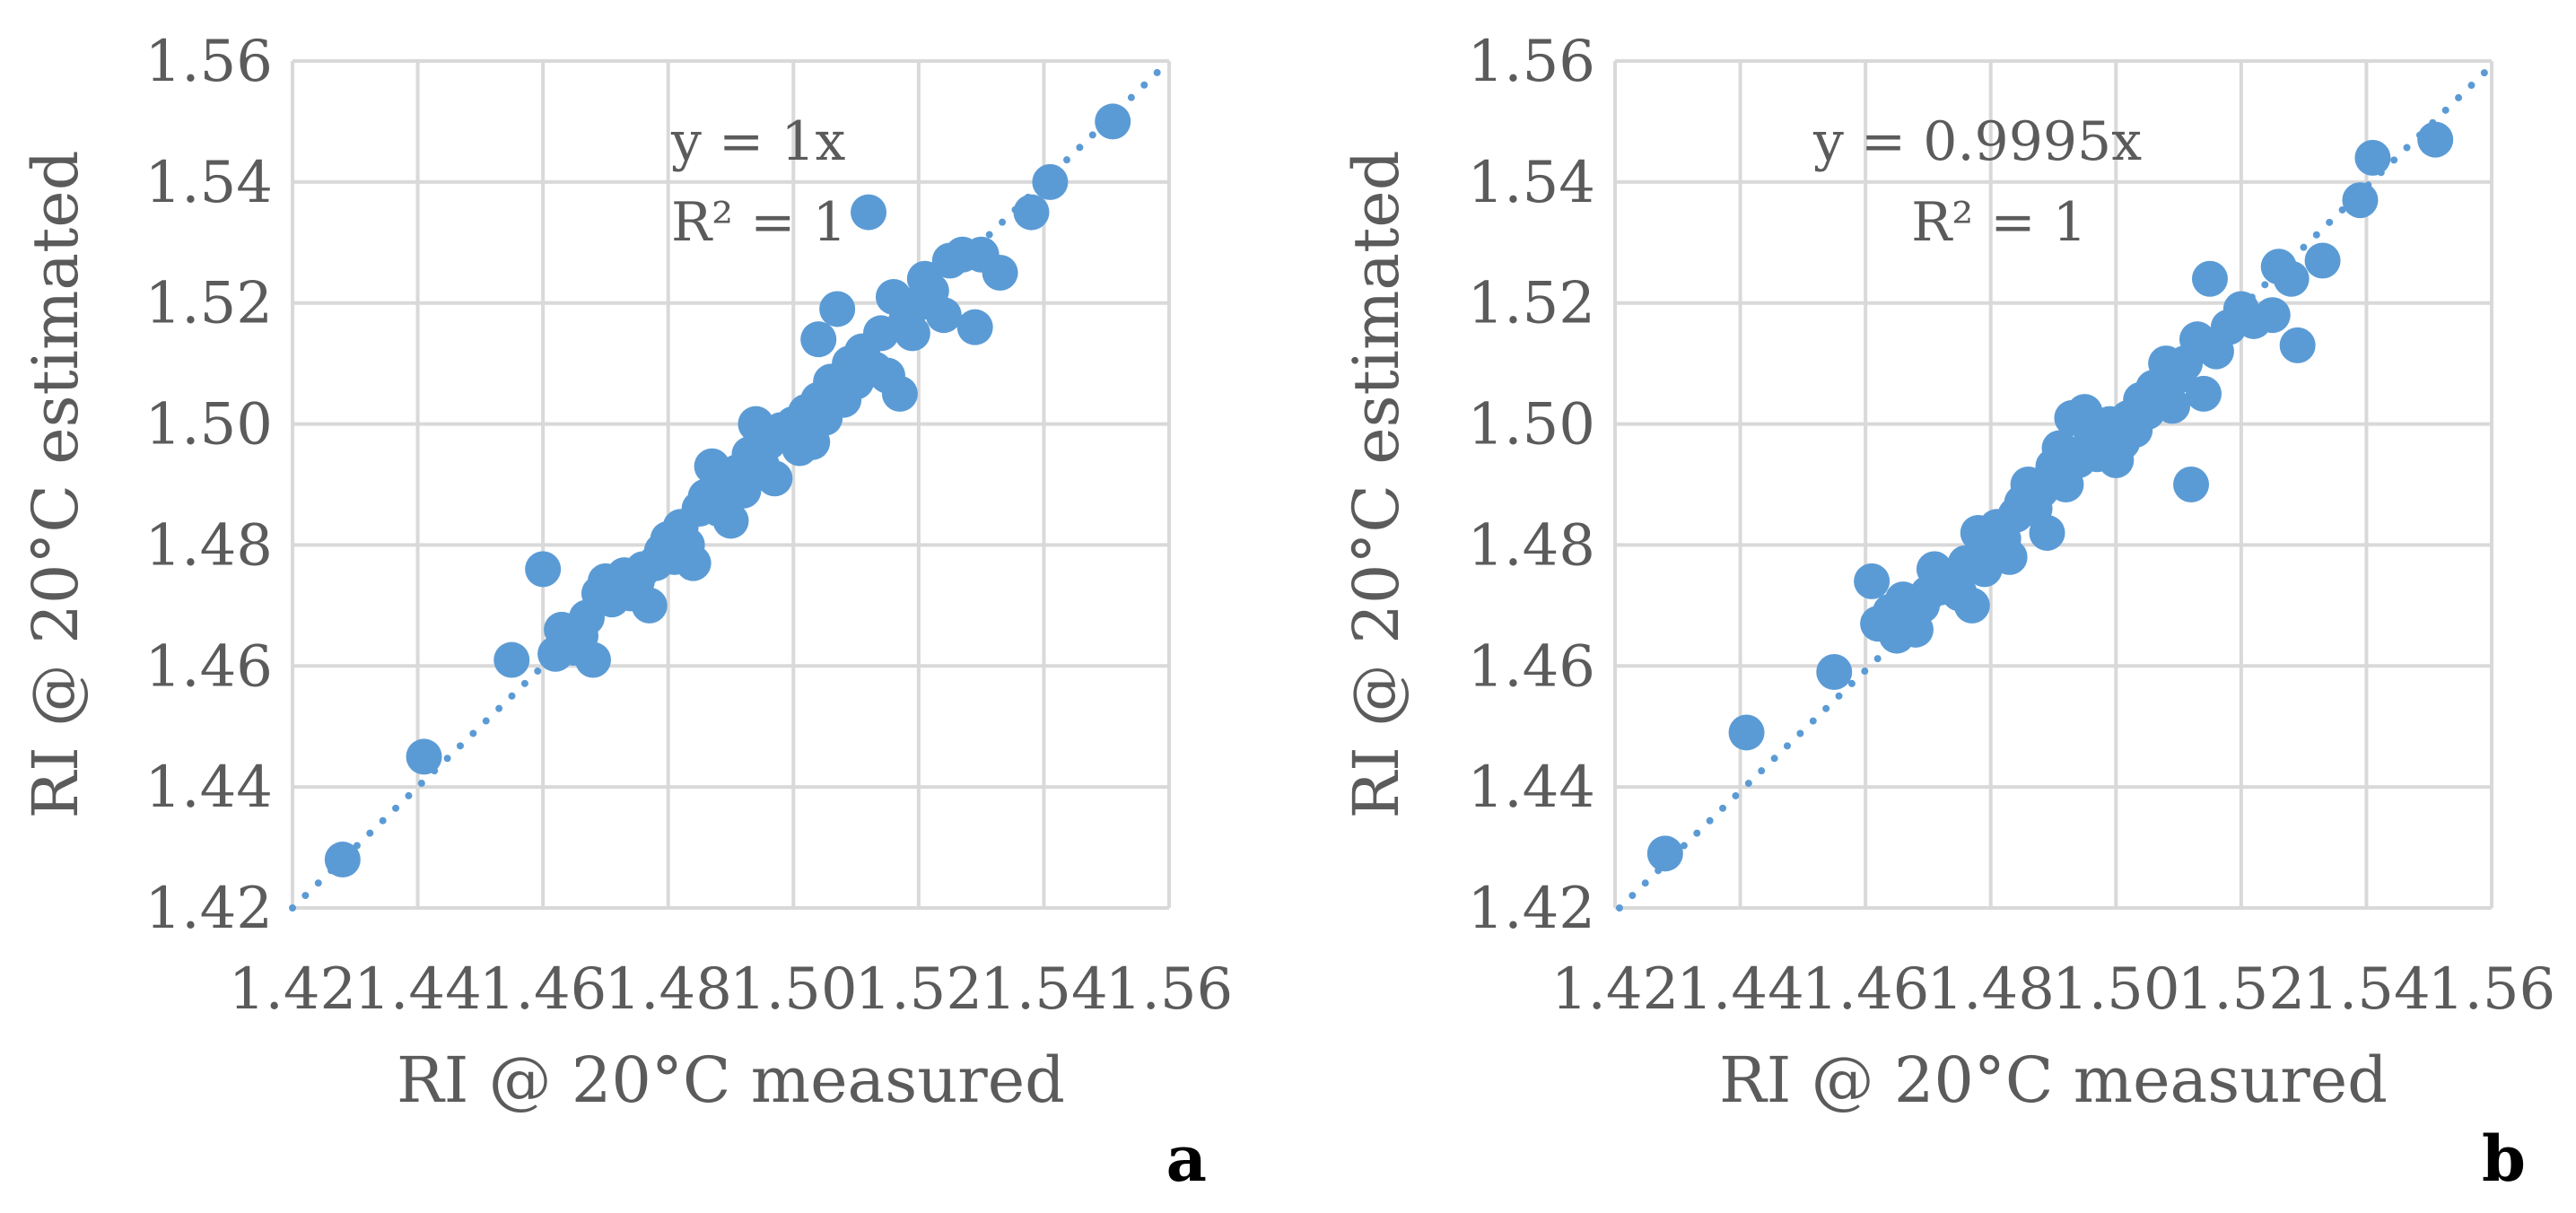 The height and width of the screenshot is (1213, 2576). Describe the element at coordinates (1977, 141) in the screenshot. I see `trendline-equation-b: y = 0.9995x` at that location.